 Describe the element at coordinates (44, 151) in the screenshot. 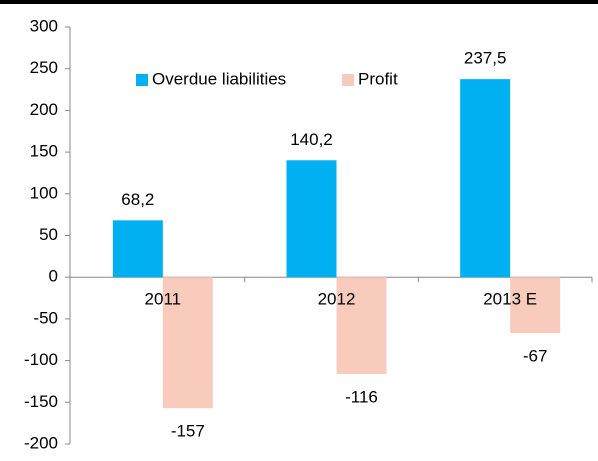

I see `y-tick-label: 150` at that location.